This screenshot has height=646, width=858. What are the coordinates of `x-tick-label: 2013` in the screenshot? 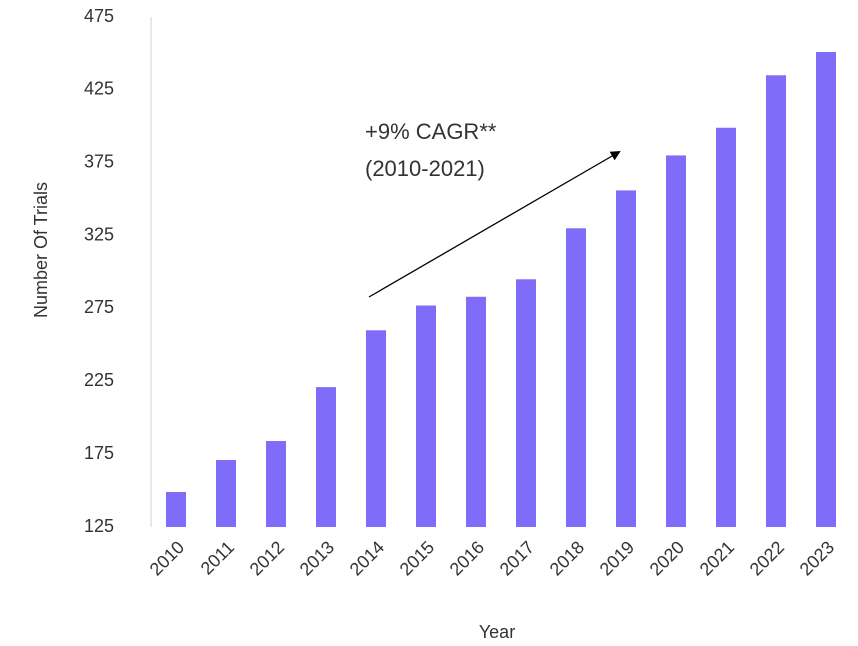 It's located at (317, 558).